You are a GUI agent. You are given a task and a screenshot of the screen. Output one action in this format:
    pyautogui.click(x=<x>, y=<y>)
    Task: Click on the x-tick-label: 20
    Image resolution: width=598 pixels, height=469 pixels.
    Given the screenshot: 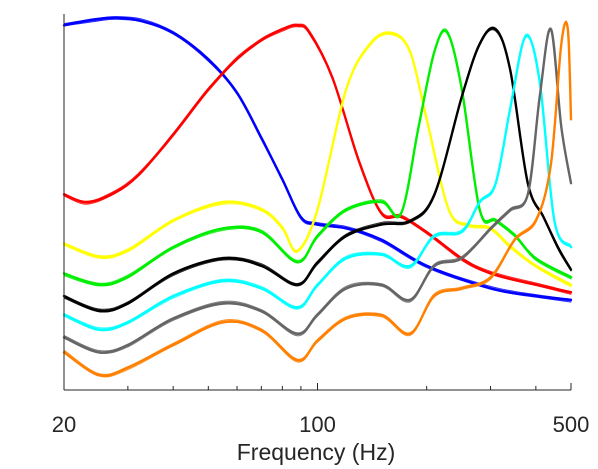 What is the action you would take?
    pyautogui.click(x=64, y=424)
    